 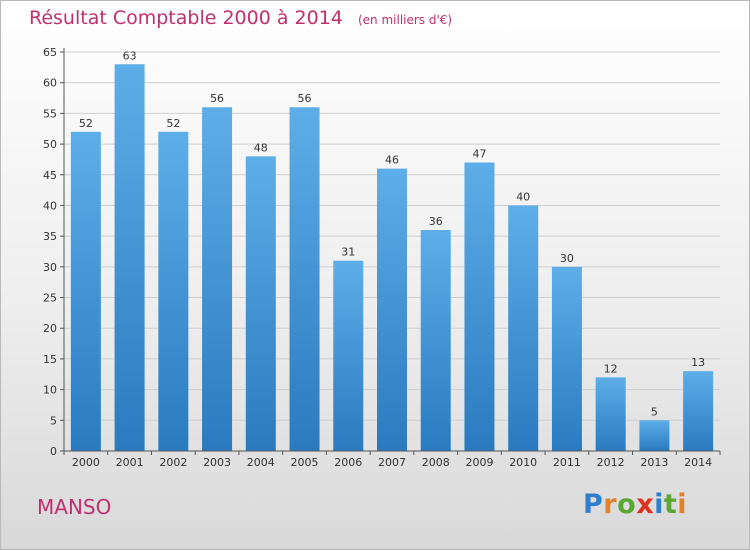 I want to click on town-name: MANSO, so click(x=74, y=507).